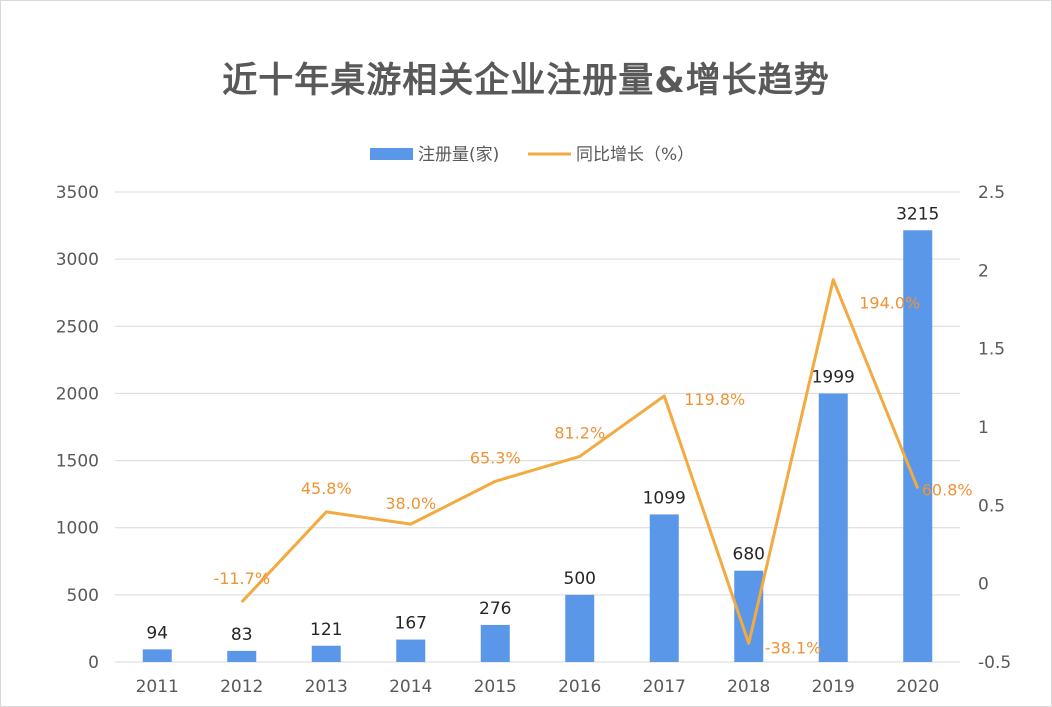  What do you see at coordinates (326, 653) in the screenshot?
I see `bar-2013` at bounding box center [326, 653].